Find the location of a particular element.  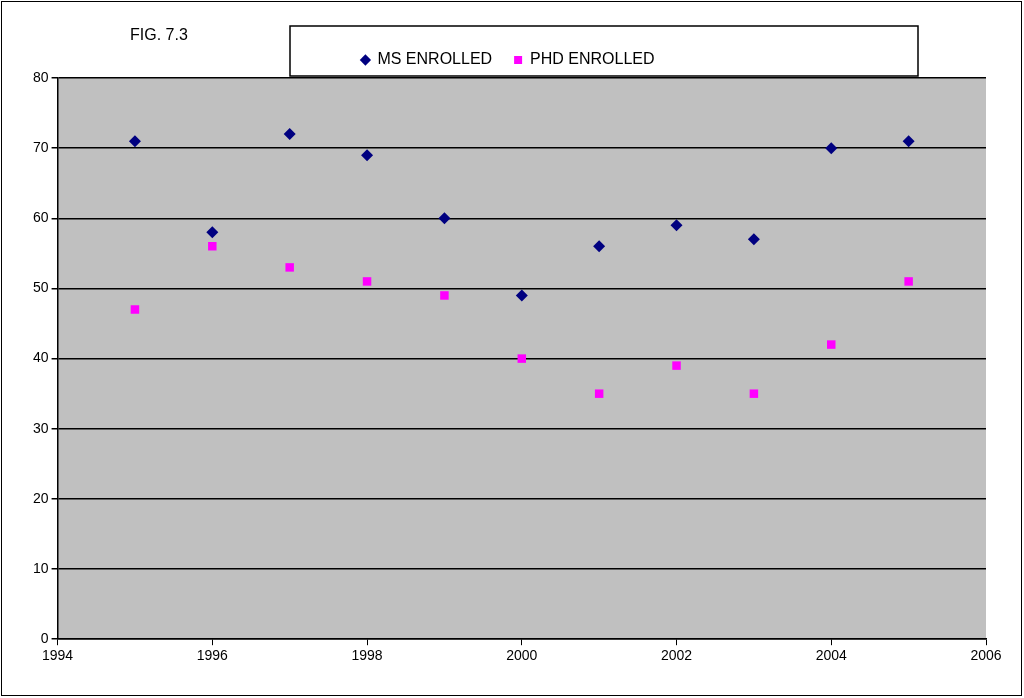

y-tick-label: 80 is located at coordinates (40, 76).